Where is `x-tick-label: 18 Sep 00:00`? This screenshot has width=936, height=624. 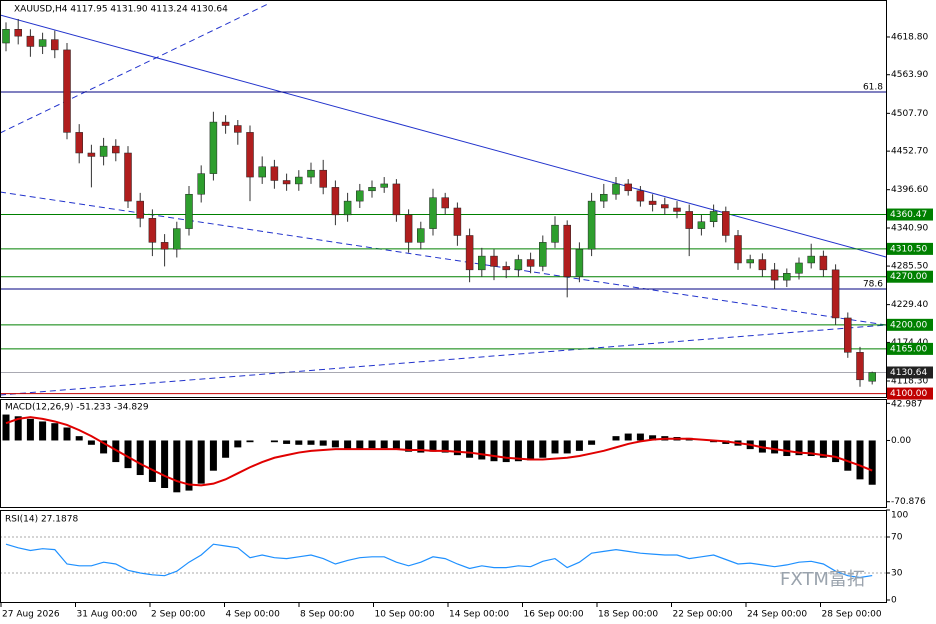
x-tick-label: 18 Sep 00:00 is located at coordinates (628, 615).